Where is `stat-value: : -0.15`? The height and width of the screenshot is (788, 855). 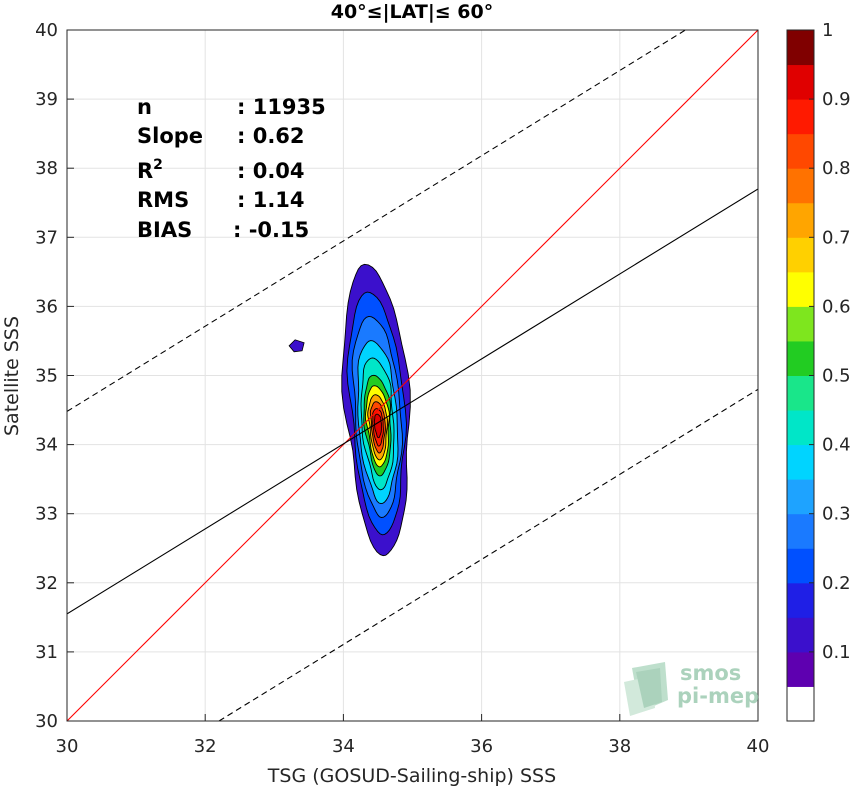 stat-value: : -0.15 is located at coordinates (271, 230).